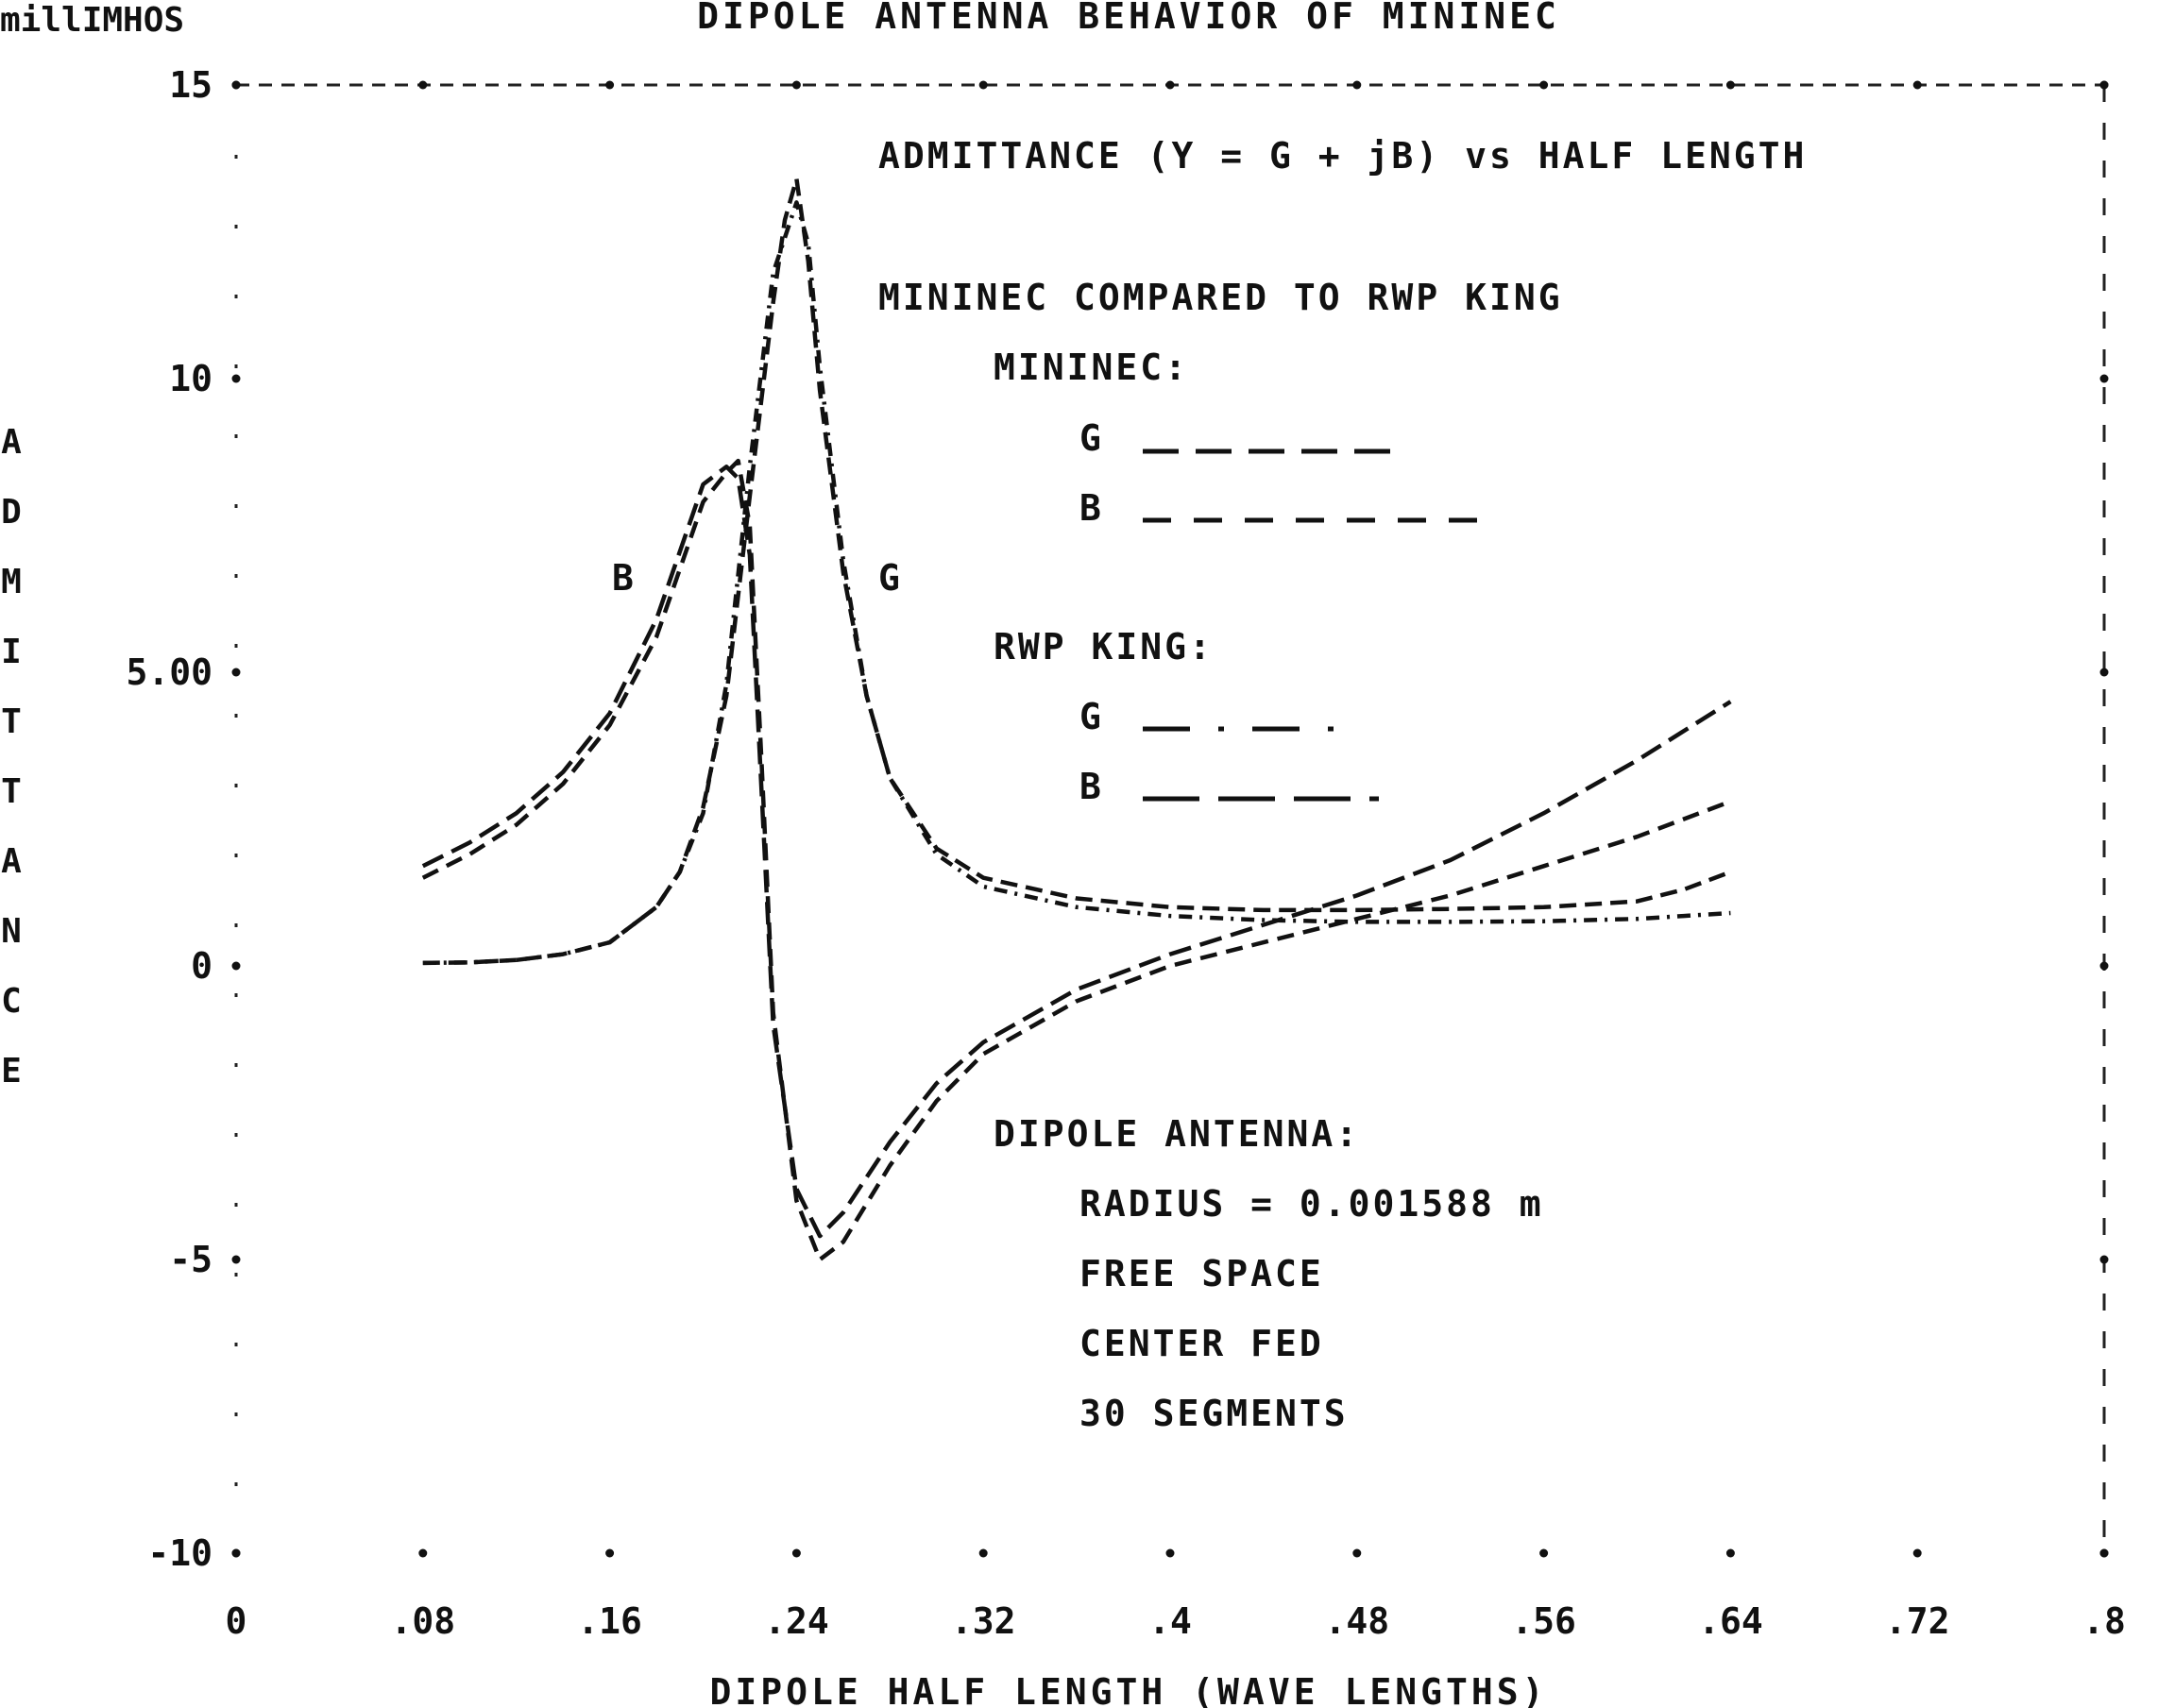 The width and height of the screenshot is (2158, 1708). What do you see at coordinates (983, 1621) in the screenshot?
I see `x-tick-label-4: .32` at bounding box center [983, 1621].